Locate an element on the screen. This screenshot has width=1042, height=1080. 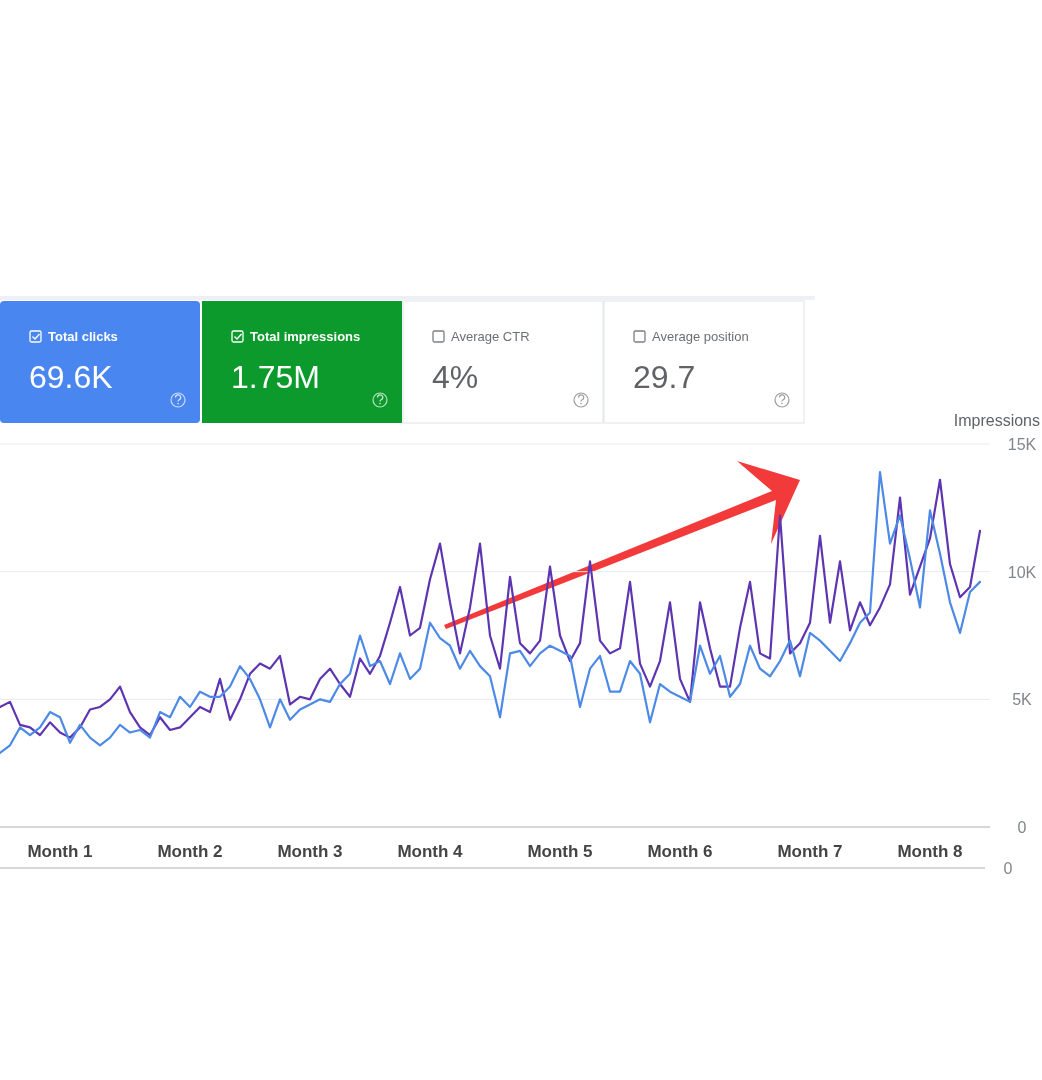
y-tick-label: 15K is located at coordinates (1022, 444).